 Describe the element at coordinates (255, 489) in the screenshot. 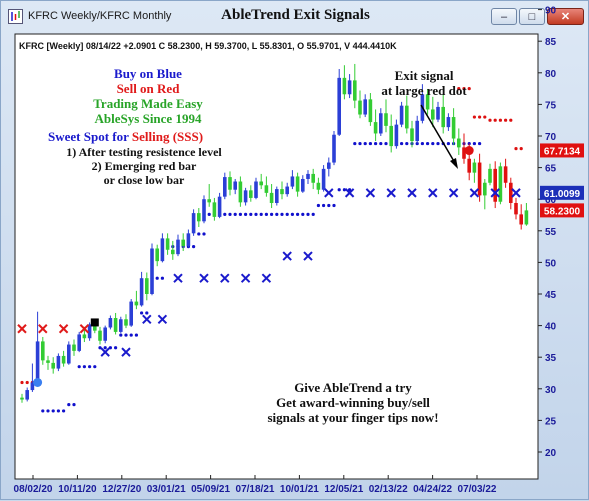

I see `x-tick-label: 07/18/21` at that location.